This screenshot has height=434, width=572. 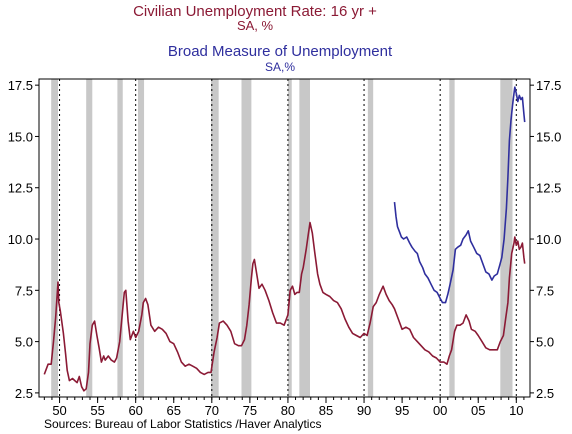 What do you see at coordinates (280, 67) in the screenshot?
I see `legend-subtitle-broad: SA,%` at bounding box center [280, 67].